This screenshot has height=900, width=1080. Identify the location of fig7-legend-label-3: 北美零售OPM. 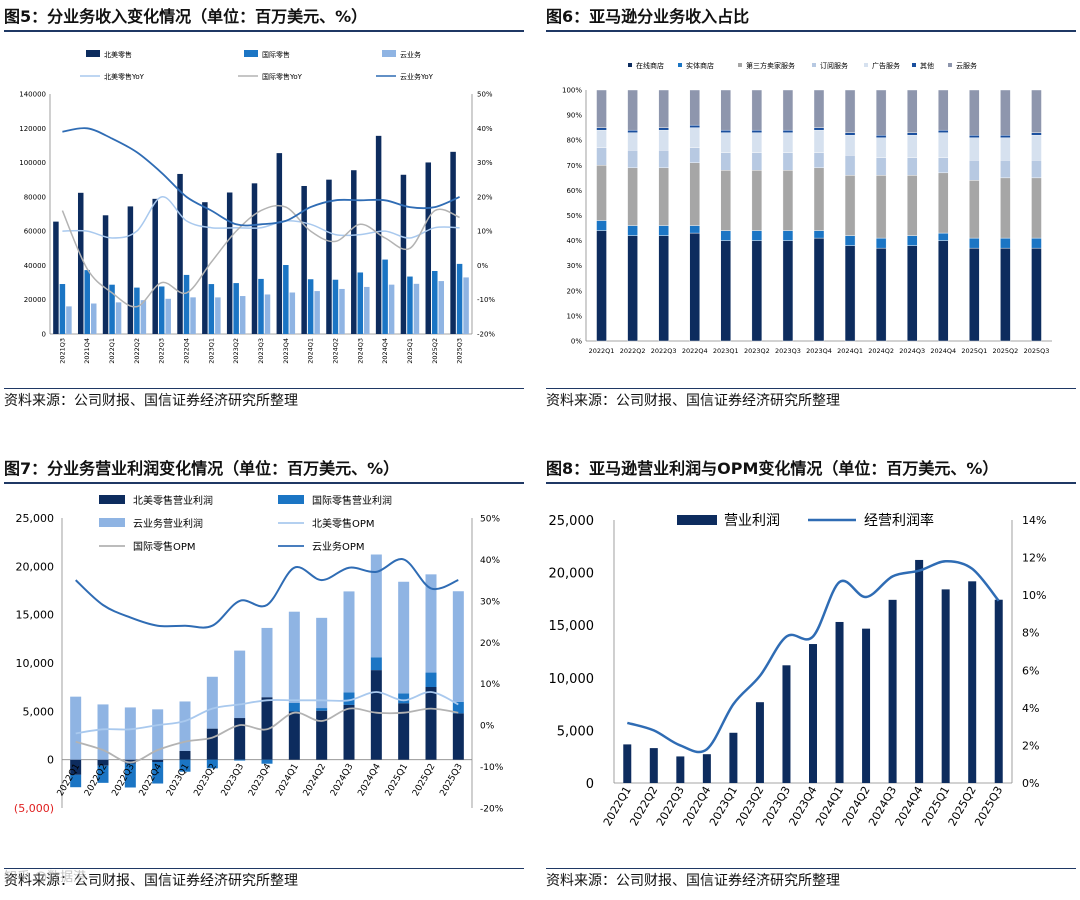
(343, 523).